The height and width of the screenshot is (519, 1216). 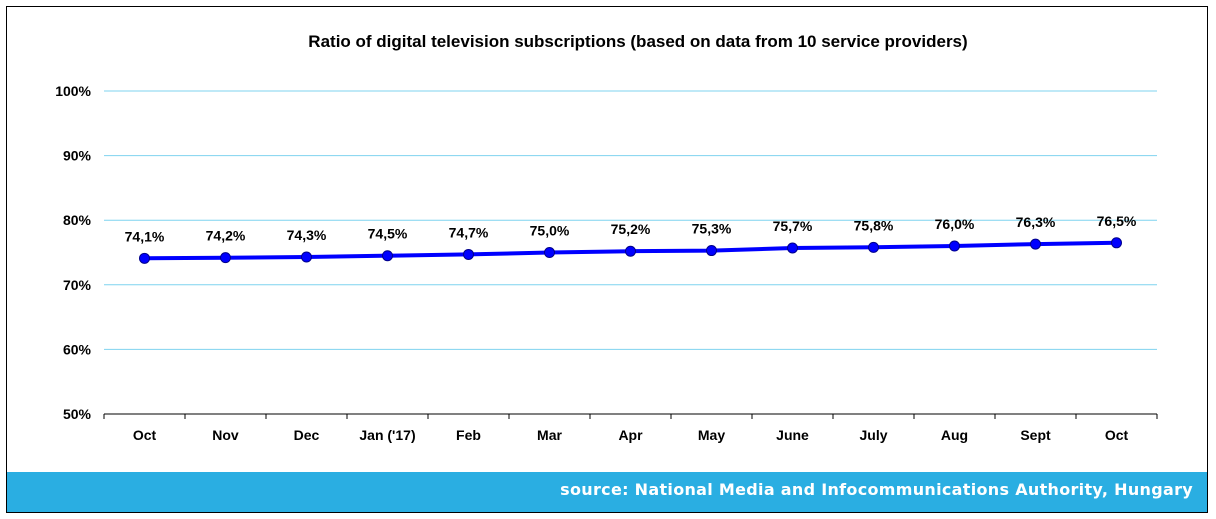 I want to click on data-label: 74,2%, so click(x=226, y=236).